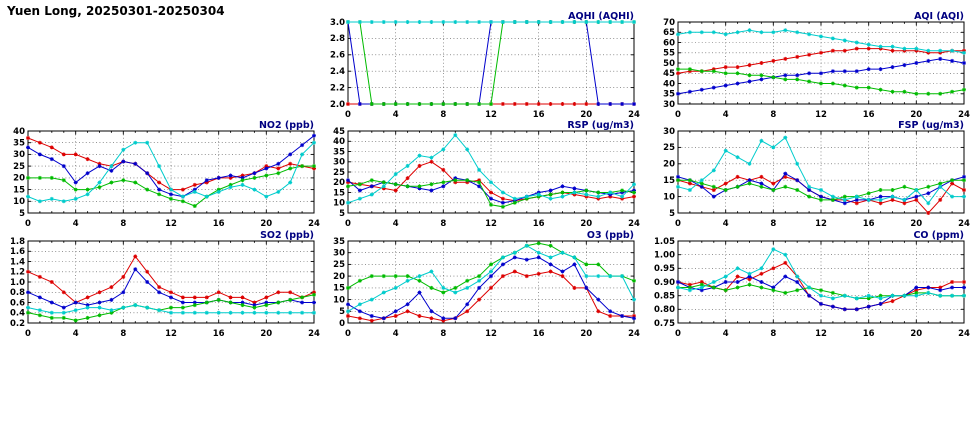  Describe the element at coordinates (664, 310) in the screenshot. I see `svg-text: 0.80` at that location.